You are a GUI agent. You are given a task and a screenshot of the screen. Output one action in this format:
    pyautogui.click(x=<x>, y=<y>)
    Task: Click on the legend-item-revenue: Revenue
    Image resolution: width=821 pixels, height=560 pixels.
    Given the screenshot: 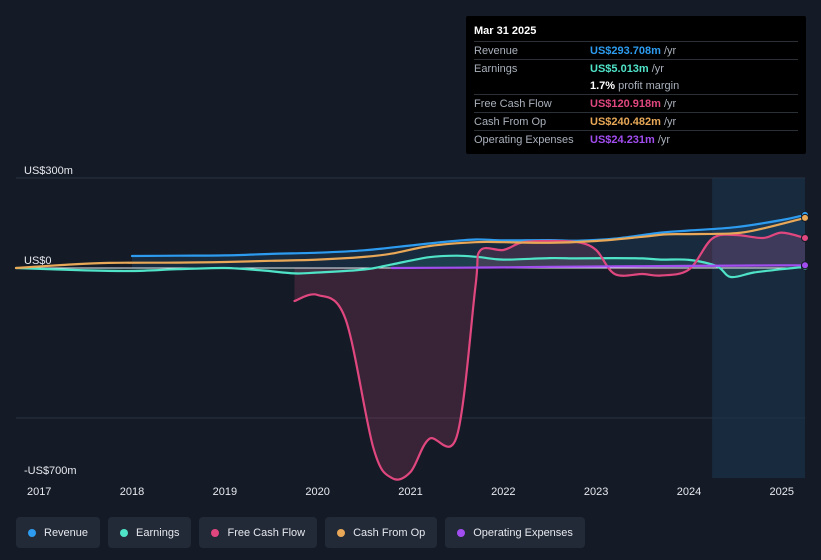 What is the action you would take?
    pyautogui.click(x=58, y=532)
    